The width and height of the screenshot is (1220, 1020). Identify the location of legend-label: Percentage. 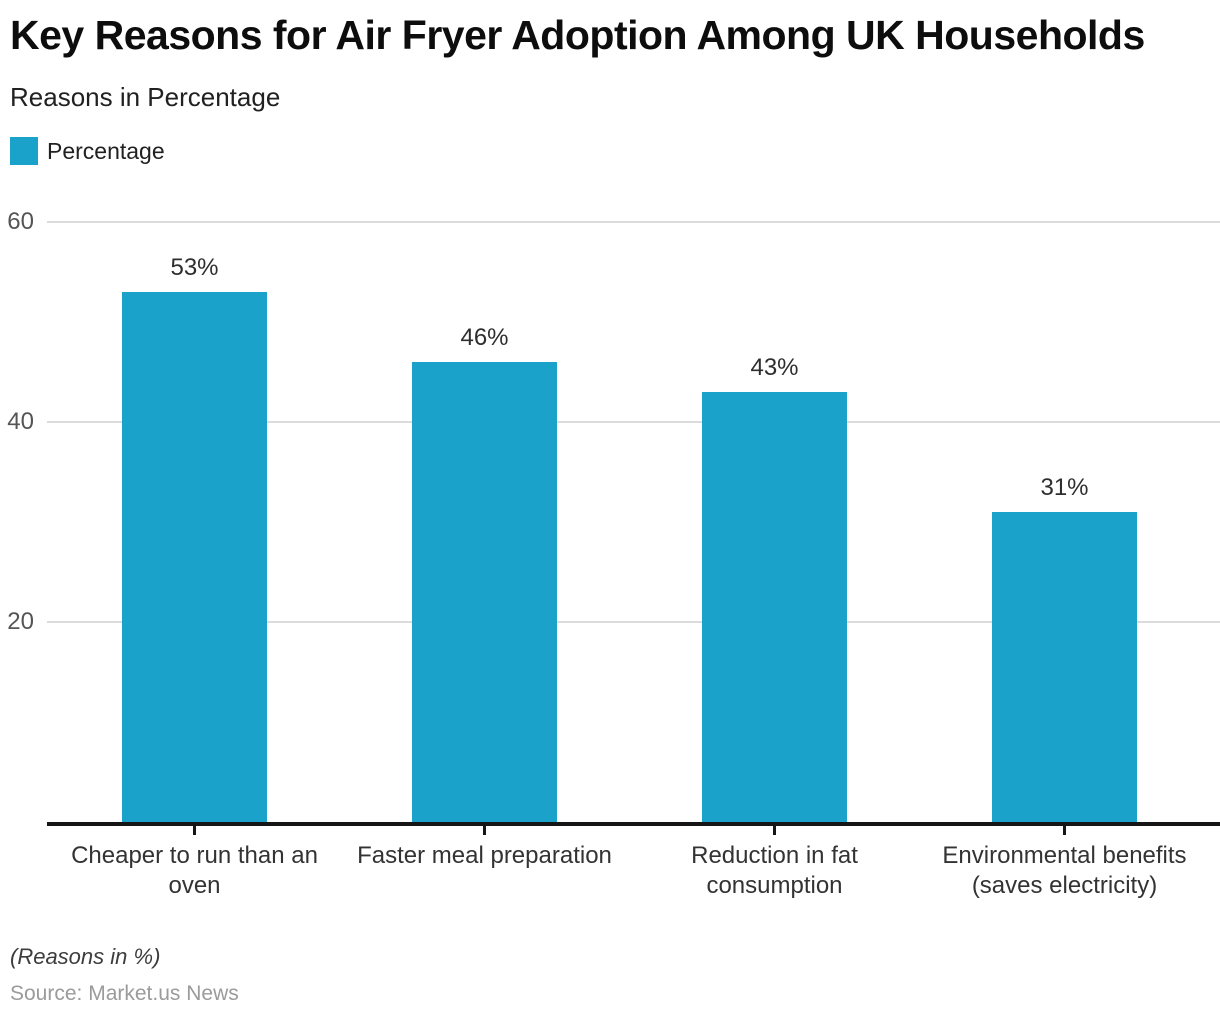
(106, 150).